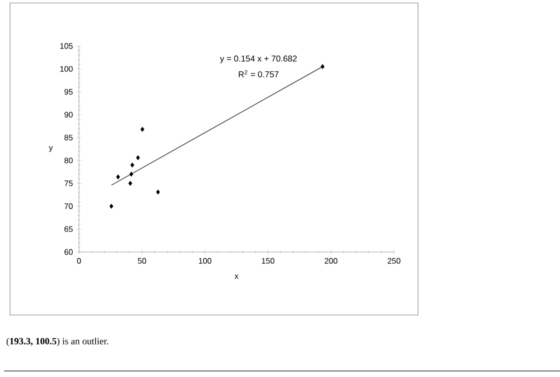 The image size is (560, 377). Describe the element at coordinates (57, 342) in the screenshot. I see `text: (193.3, 100.5) is an outlier.` at that location.